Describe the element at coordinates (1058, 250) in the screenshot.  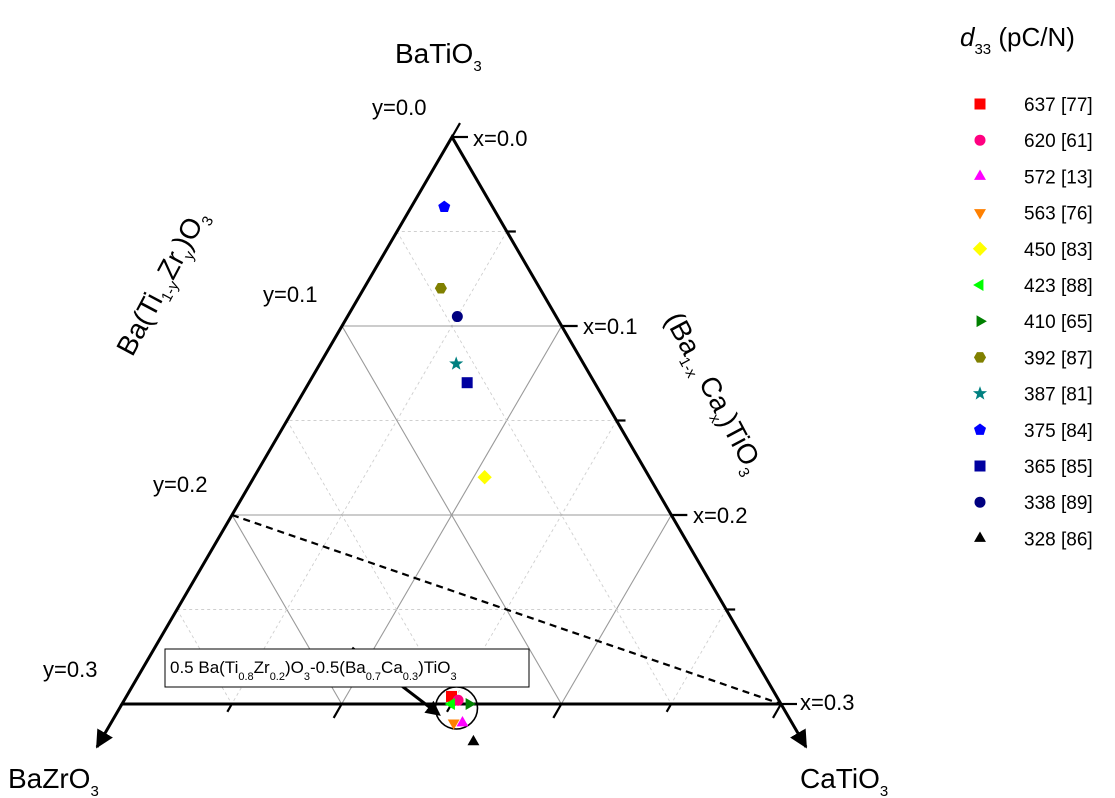
I see `legend-entry-4: 450 [83]` at that location.